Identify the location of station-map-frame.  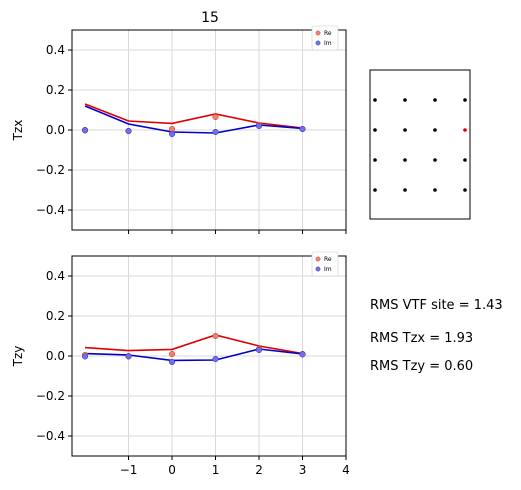
(420, 144).